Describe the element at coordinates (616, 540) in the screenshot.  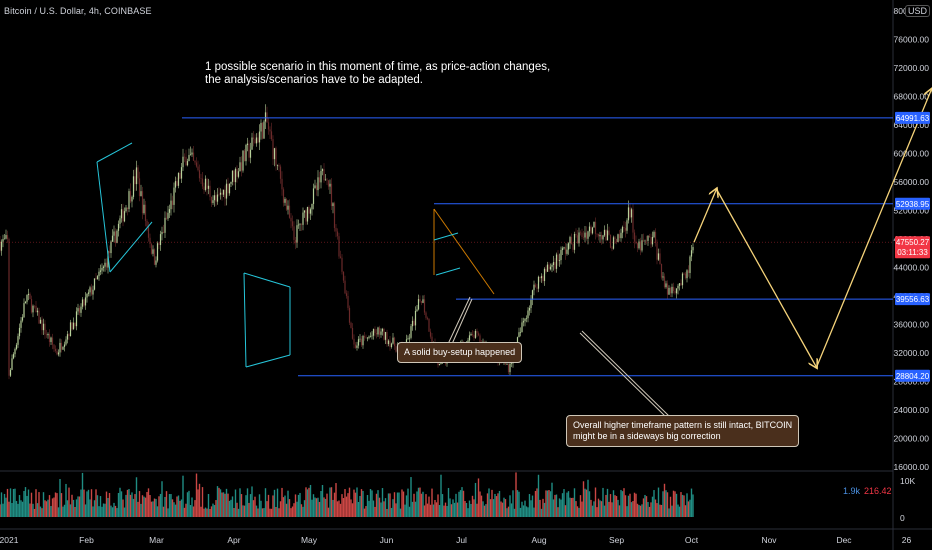
I see `x-tick-label: Sep` at that location.